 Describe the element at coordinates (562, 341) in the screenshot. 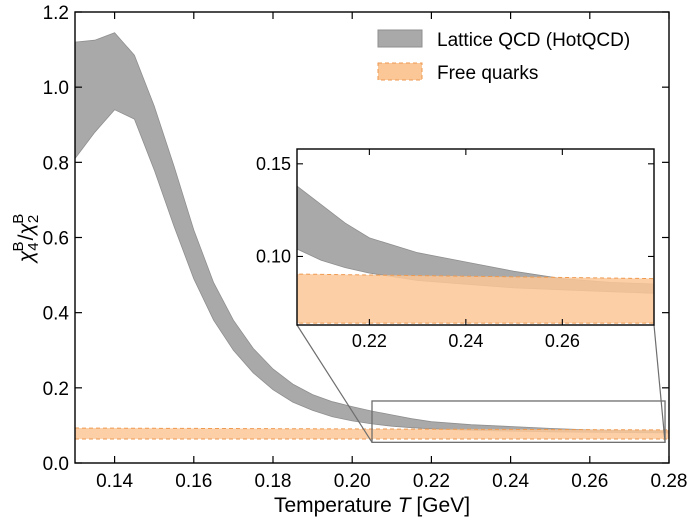

I see `inset-x-tick-label: 0.26` at that location.